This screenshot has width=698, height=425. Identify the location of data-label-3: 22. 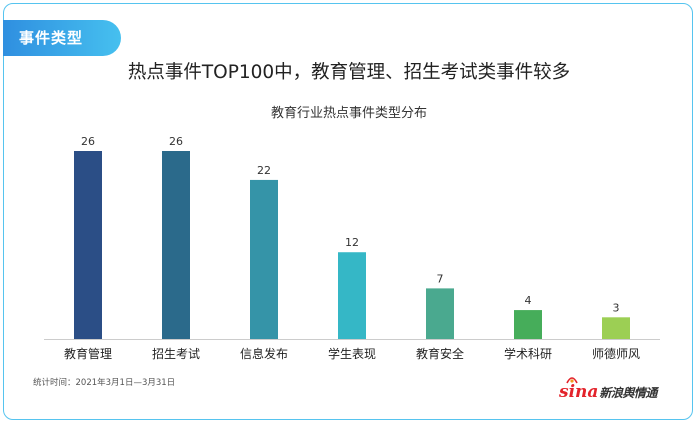
(264, 170).